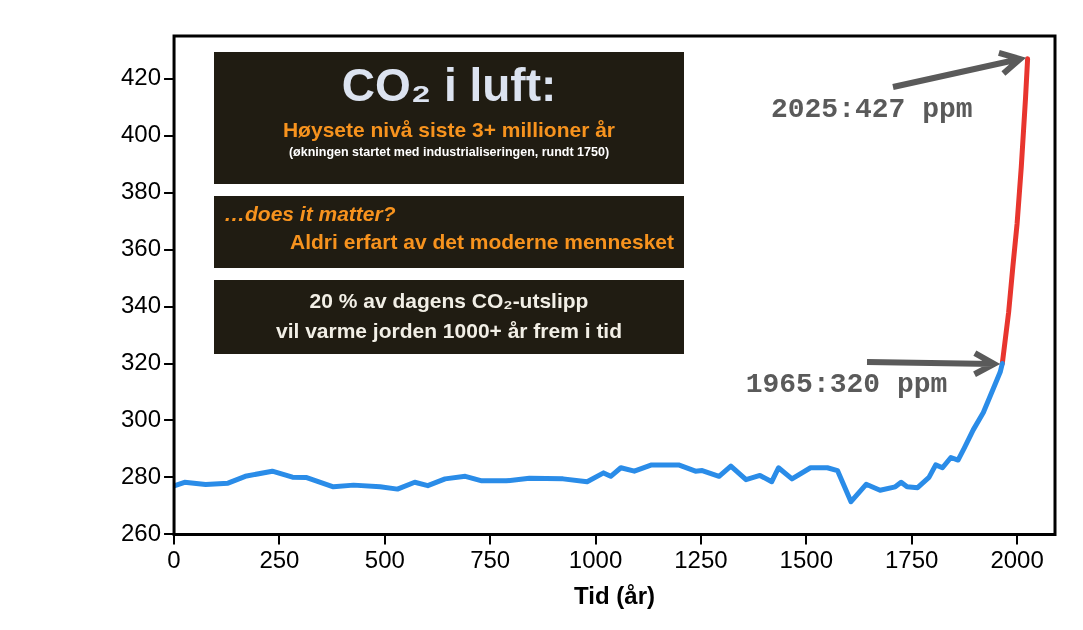  What do you see at coordinates (1017, 560) in the screenshot?
I see `x-tick-label: 2000` at bounding box center [1017, 560].